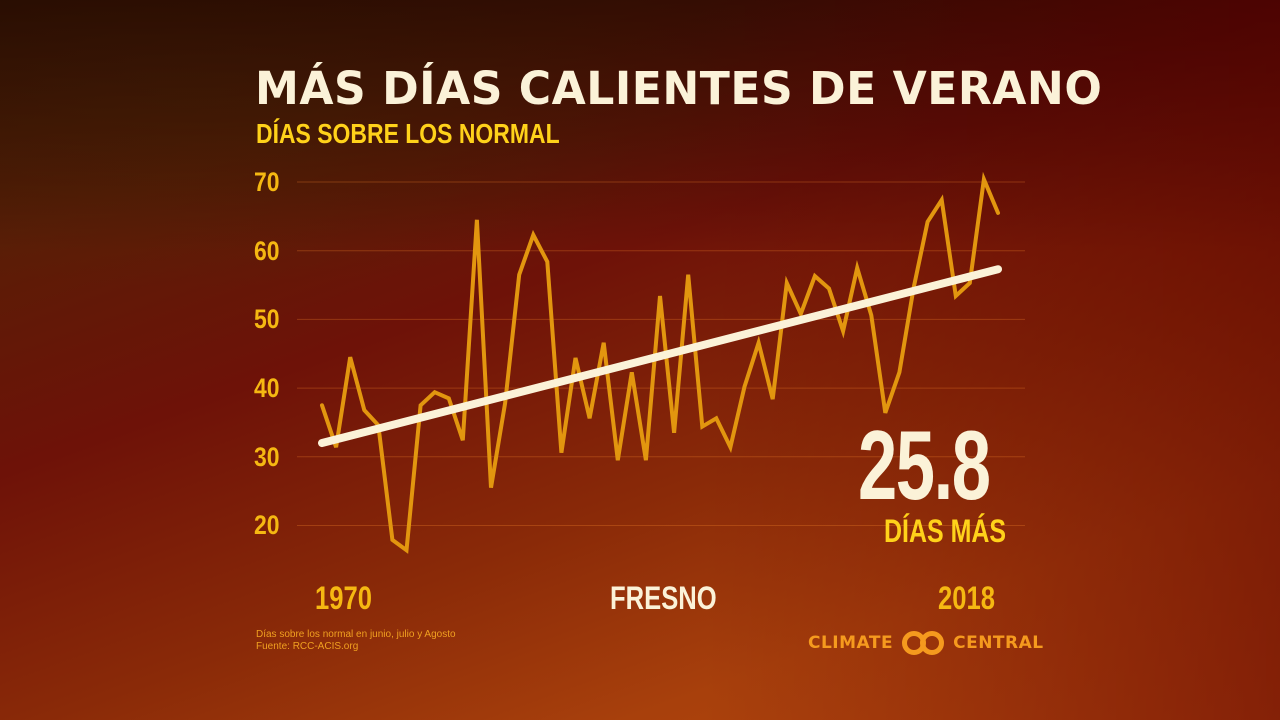  What do you see at coordinates (945, 531) in the screenshot?
I see `stat-label: DÍAS MÁS` at bounding box center [945, 531].